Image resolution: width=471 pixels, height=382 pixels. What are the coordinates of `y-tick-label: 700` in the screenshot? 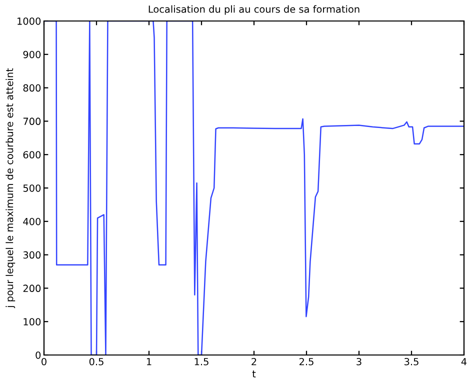 It's located at (32, 122).